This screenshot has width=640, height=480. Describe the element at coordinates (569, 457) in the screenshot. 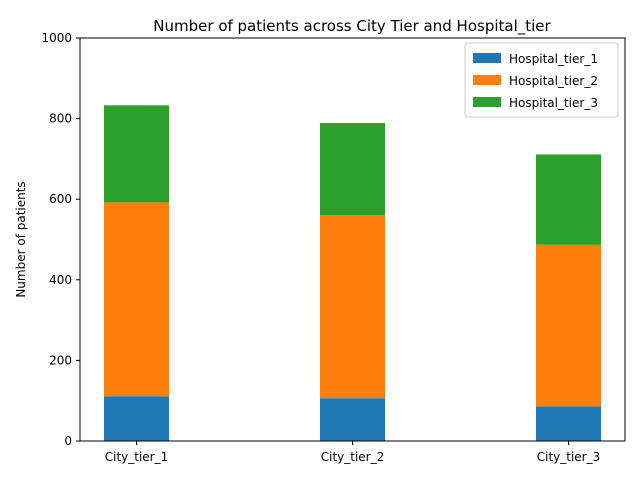

I see `x-tick-label-City_tier_3: City_tier_3` at that location.